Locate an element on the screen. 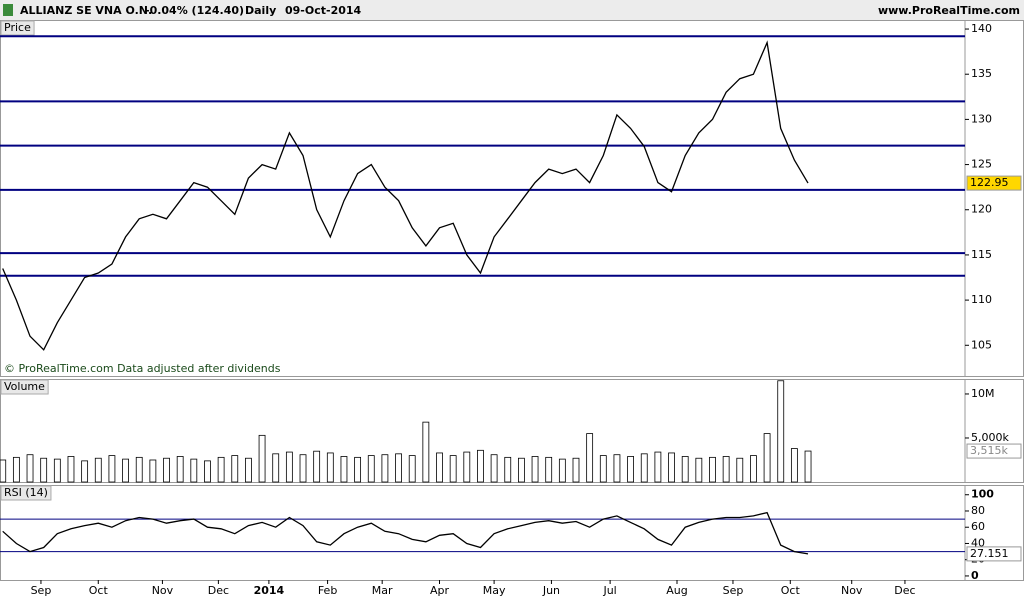  date: 09-Oct-2014 is located at coordinates (323, 10).